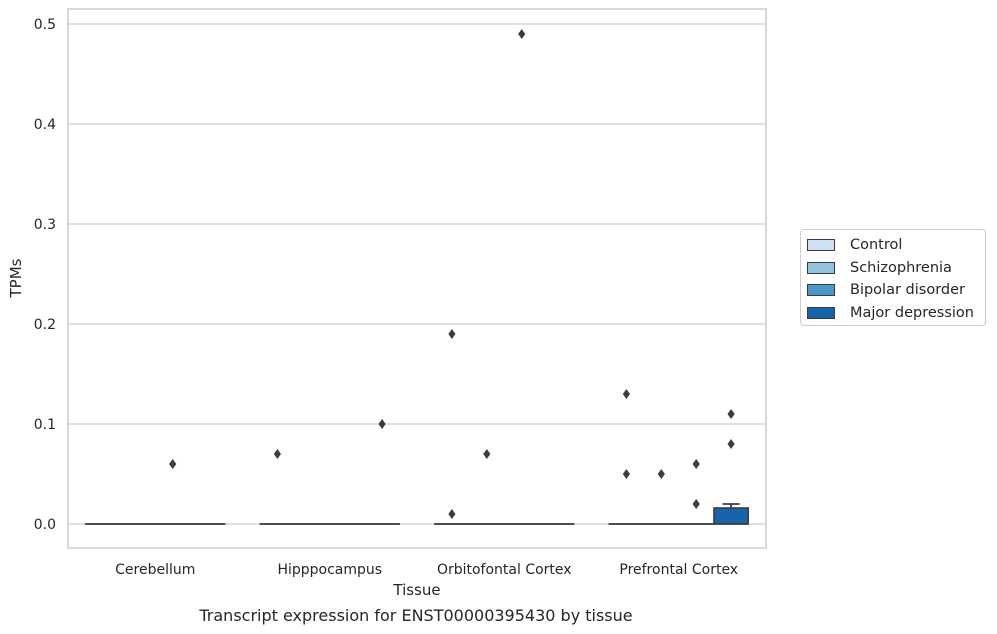 Image resolution: width=997 pixels, height=634 pixels. I want to click on legend-item: Schizophrenia, so click(896, 268).